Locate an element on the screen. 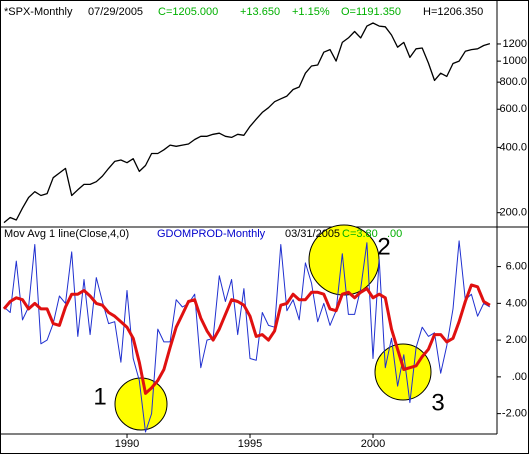  header-text: +1.15% is located at coordinates (311, 12).